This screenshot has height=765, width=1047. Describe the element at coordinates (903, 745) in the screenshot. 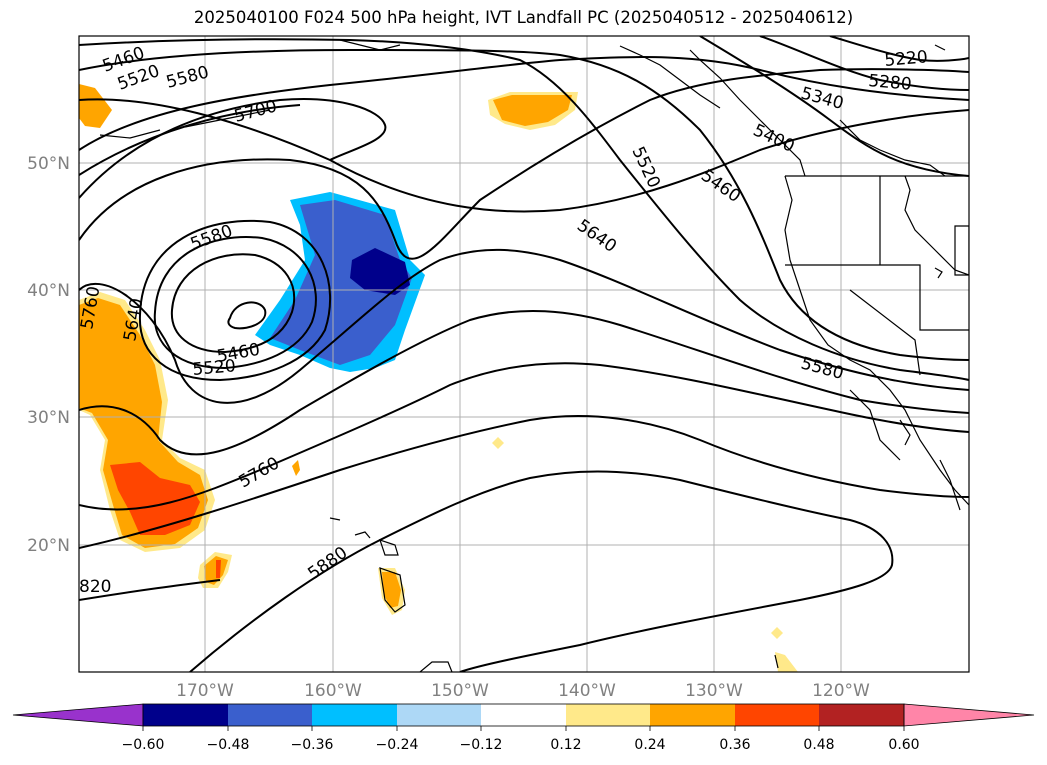

I see `colorbar-tick-label: 0.60` at that location.